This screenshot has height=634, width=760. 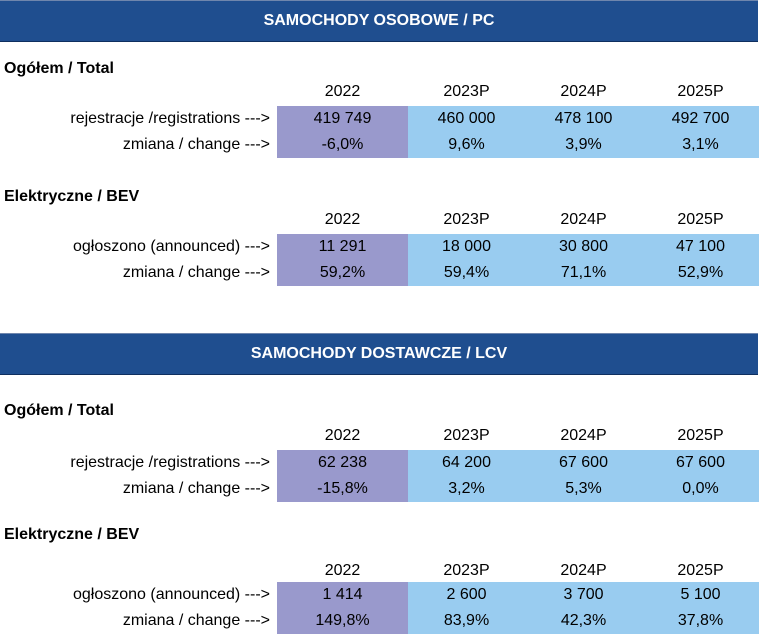 What do you see at coordinates (583, 273) in the screenshot?
I see `value-cell: 71,1%` at bounding box center [583, 273].